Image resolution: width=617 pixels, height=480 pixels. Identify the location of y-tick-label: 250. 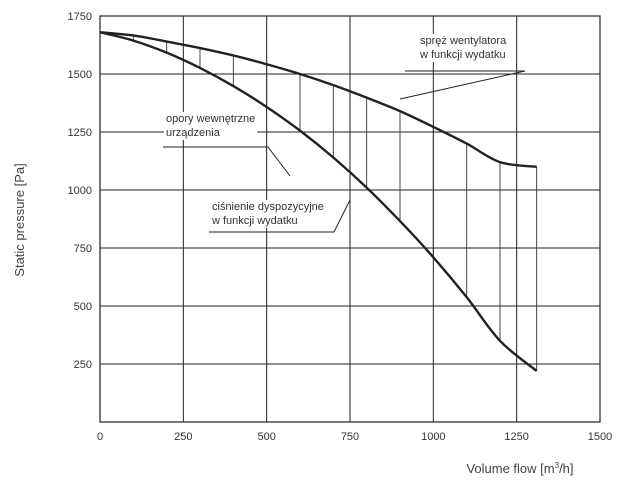
(83, 365).